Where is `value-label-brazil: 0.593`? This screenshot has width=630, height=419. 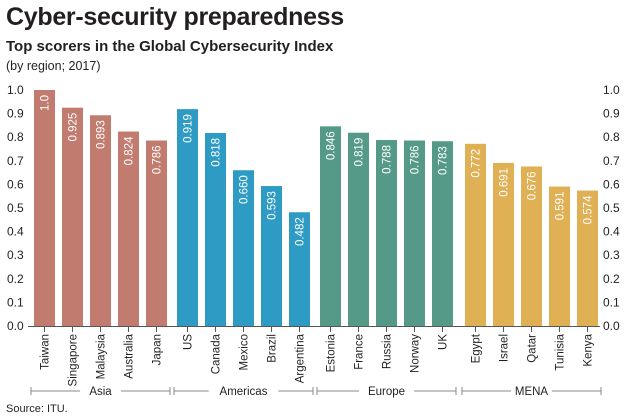 value-label-brazil: 0.593 is located at coordinates (273, 205).